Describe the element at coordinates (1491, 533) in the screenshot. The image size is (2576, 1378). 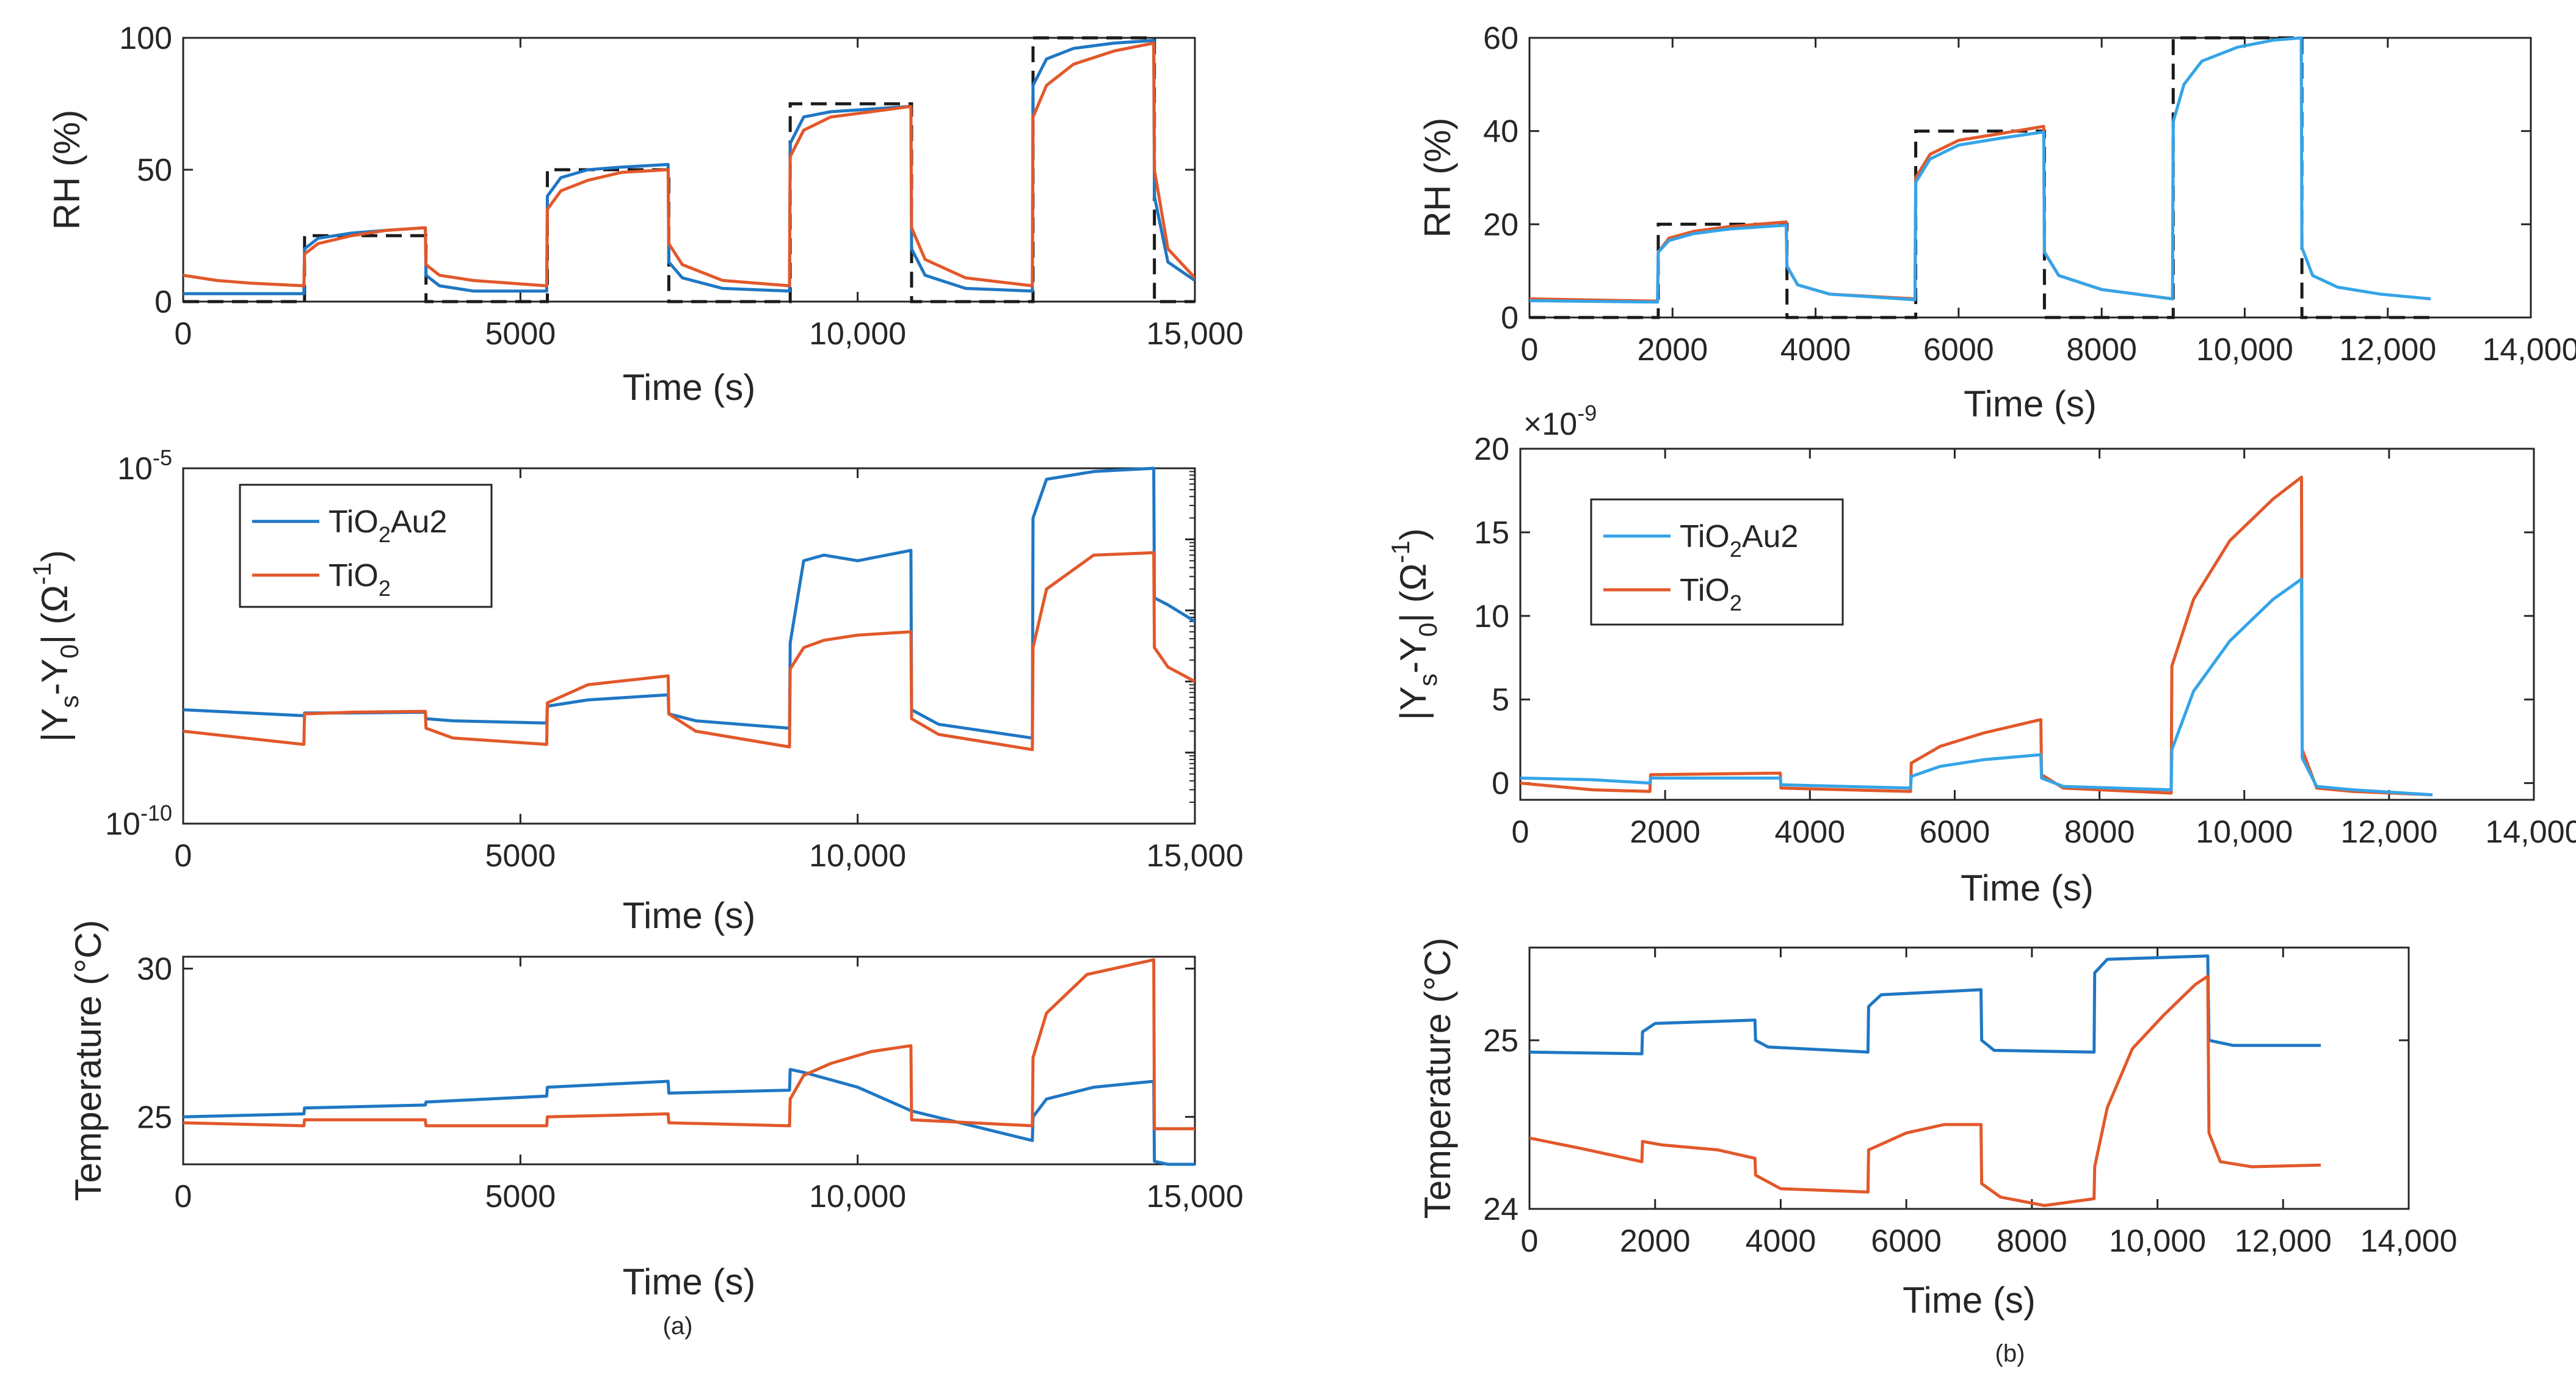
I see `y-tick-label: 15` at that location.